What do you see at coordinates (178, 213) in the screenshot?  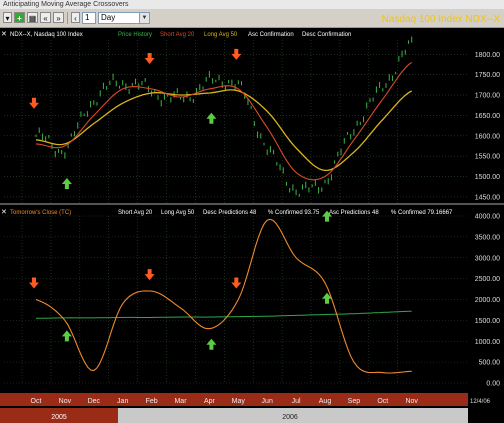 I see `indicator-legend-item: Long Avg 50` at bounding box center [178, 213].